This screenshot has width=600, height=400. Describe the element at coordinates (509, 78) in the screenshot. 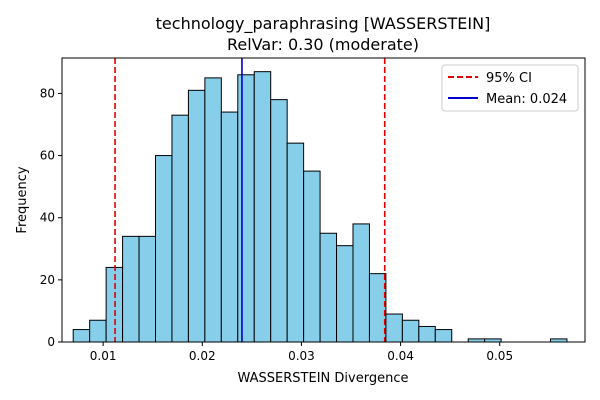

I see `legend-ci-label: 95% CI` at that location.